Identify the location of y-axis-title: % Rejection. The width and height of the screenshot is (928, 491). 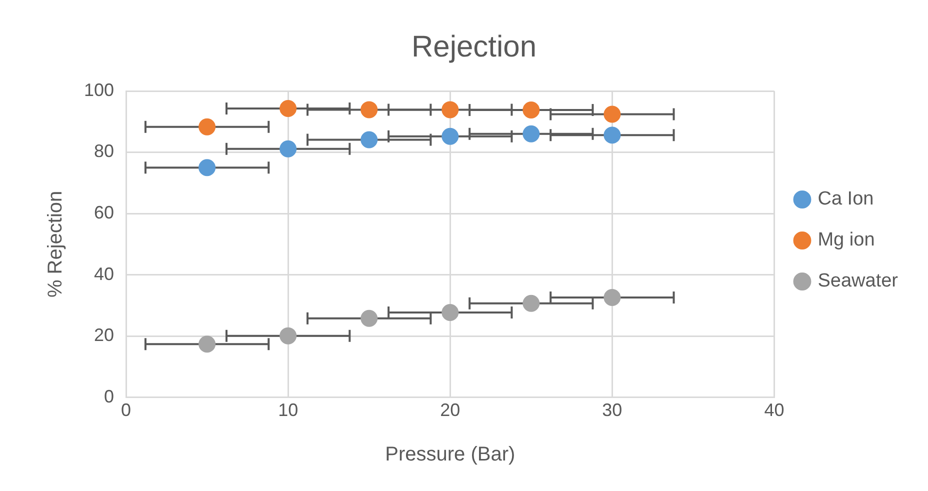
(55, 244).